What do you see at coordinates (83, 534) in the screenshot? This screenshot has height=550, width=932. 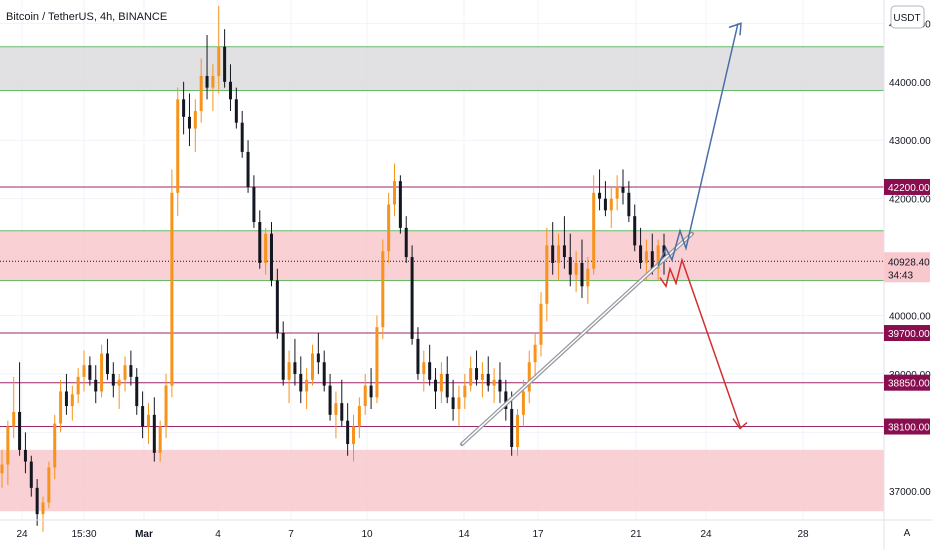 I see `x-tick-label: 15:30` at bounding box center [83, 534].